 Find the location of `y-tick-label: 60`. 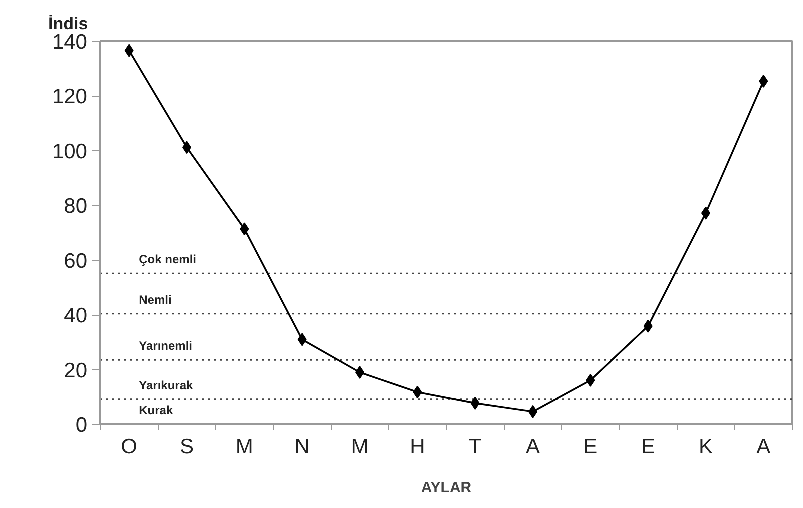

y-tick-label: 60 is located at coordinates (76, 261).